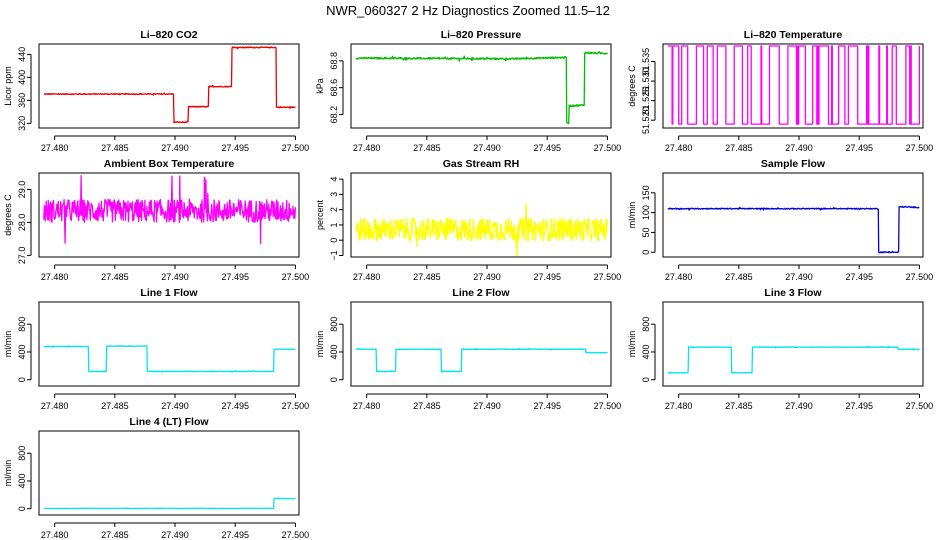 The image size is (936, 540). Describe the element at coordinates (334, 61) in the screenshot. I see `y-tick-label: 68.8` at that location.